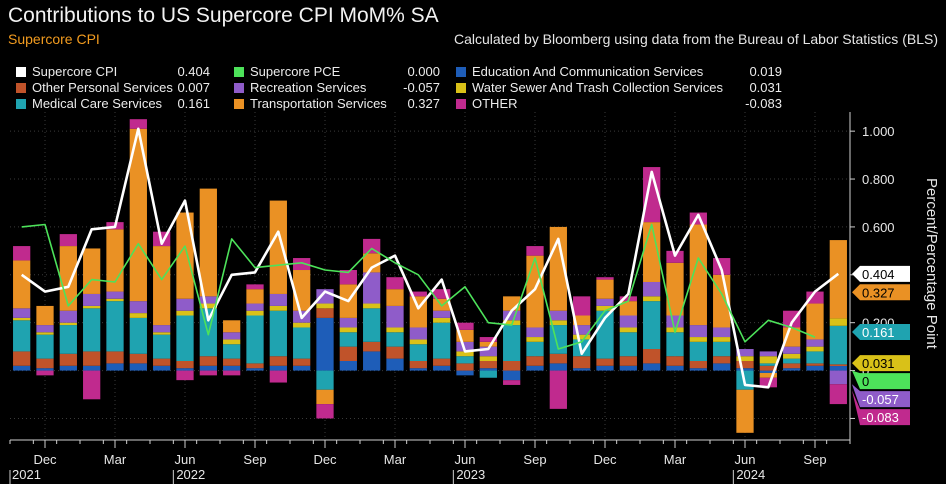  I want to click on value-label-other: -0.083, so click(881, 408).